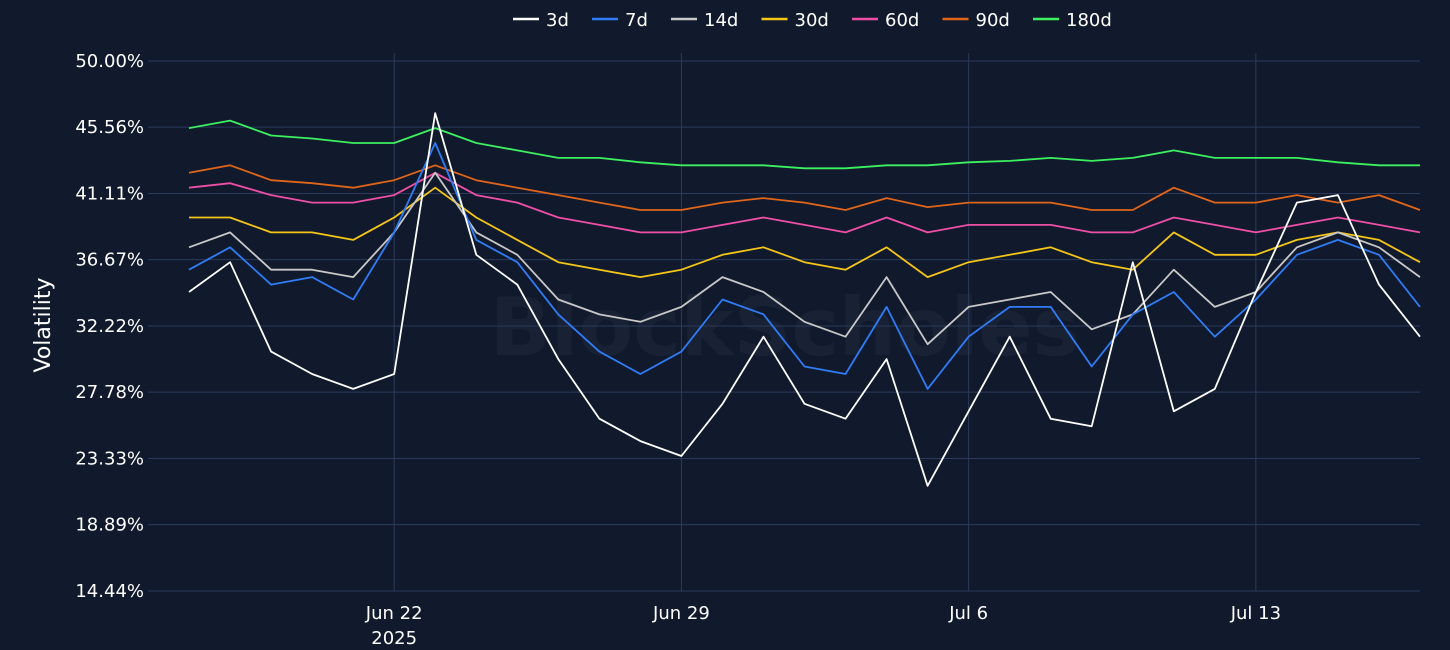  I want to click on x-axis: Jun 22 2025 Jun 29 Jul 6 Jul 13, so click(823, 626).